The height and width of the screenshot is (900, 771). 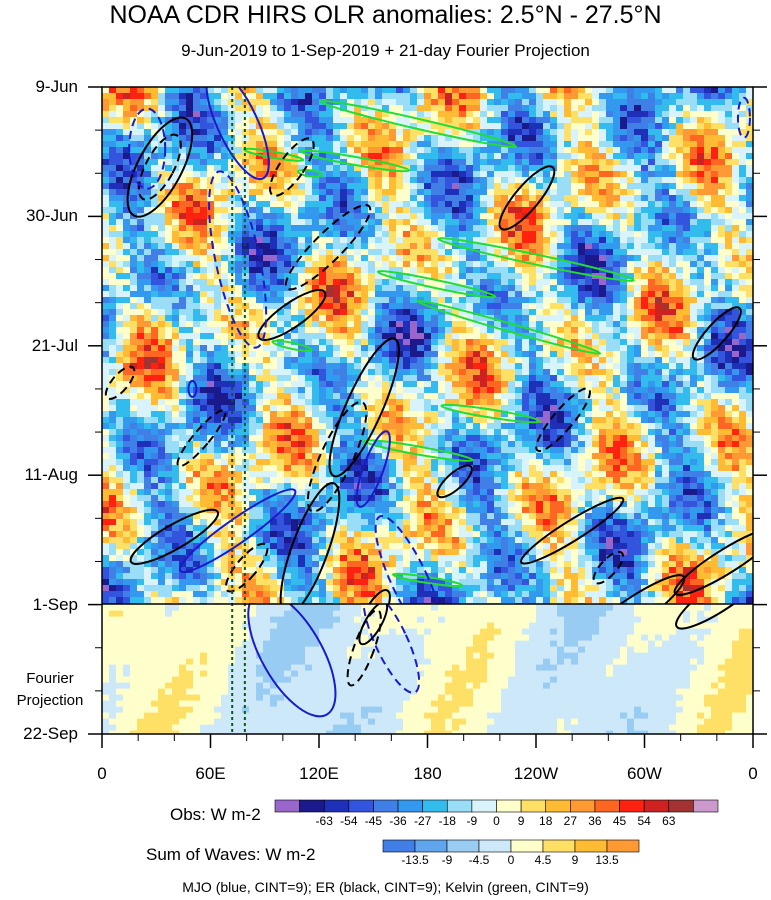 I want to click on obs-colorbar-label: 36, so click(x=595, y=821).